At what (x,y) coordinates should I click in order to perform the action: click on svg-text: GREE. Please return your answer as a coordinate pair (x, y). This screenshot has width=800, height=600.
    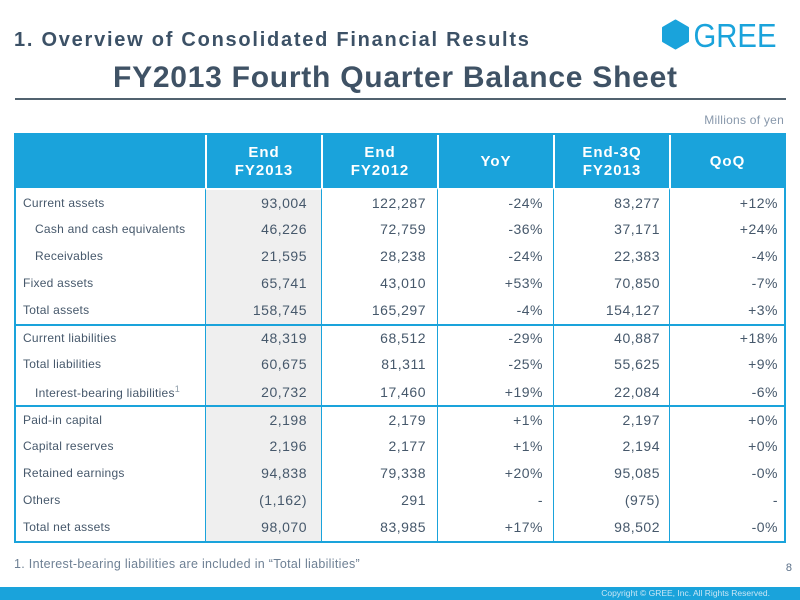
    Looking at the image, I should click on (735, 36).